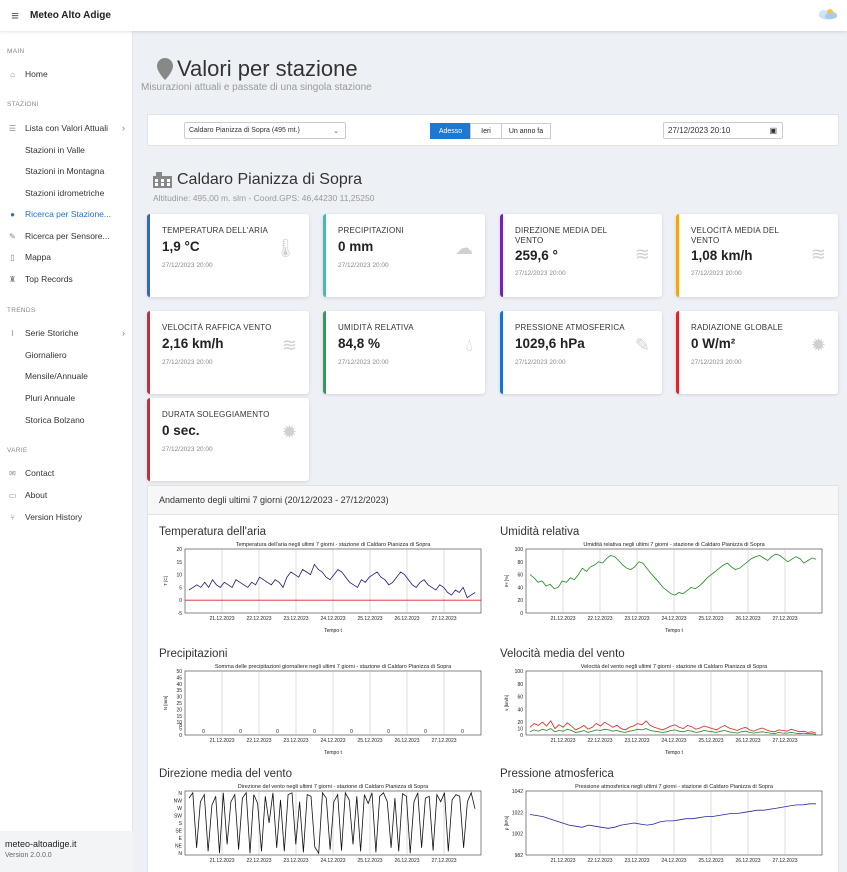  What do you see at coordinates (526, 131) in the screenshot?
I see `un-anno-fa-button: Un anno fa` at bounding box center [526, 131].